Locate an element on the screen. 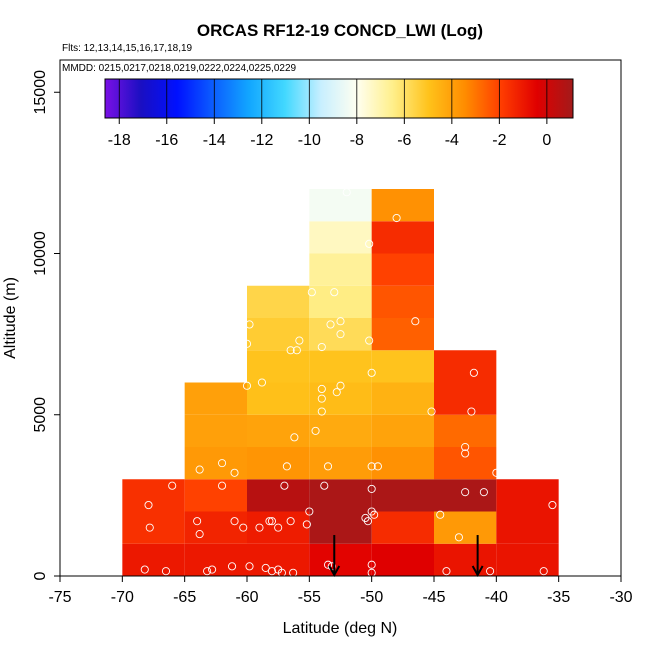 This screenshot has height=650, width=650. colorbar-tick-label: -2 is located at coordinates (499, 140).